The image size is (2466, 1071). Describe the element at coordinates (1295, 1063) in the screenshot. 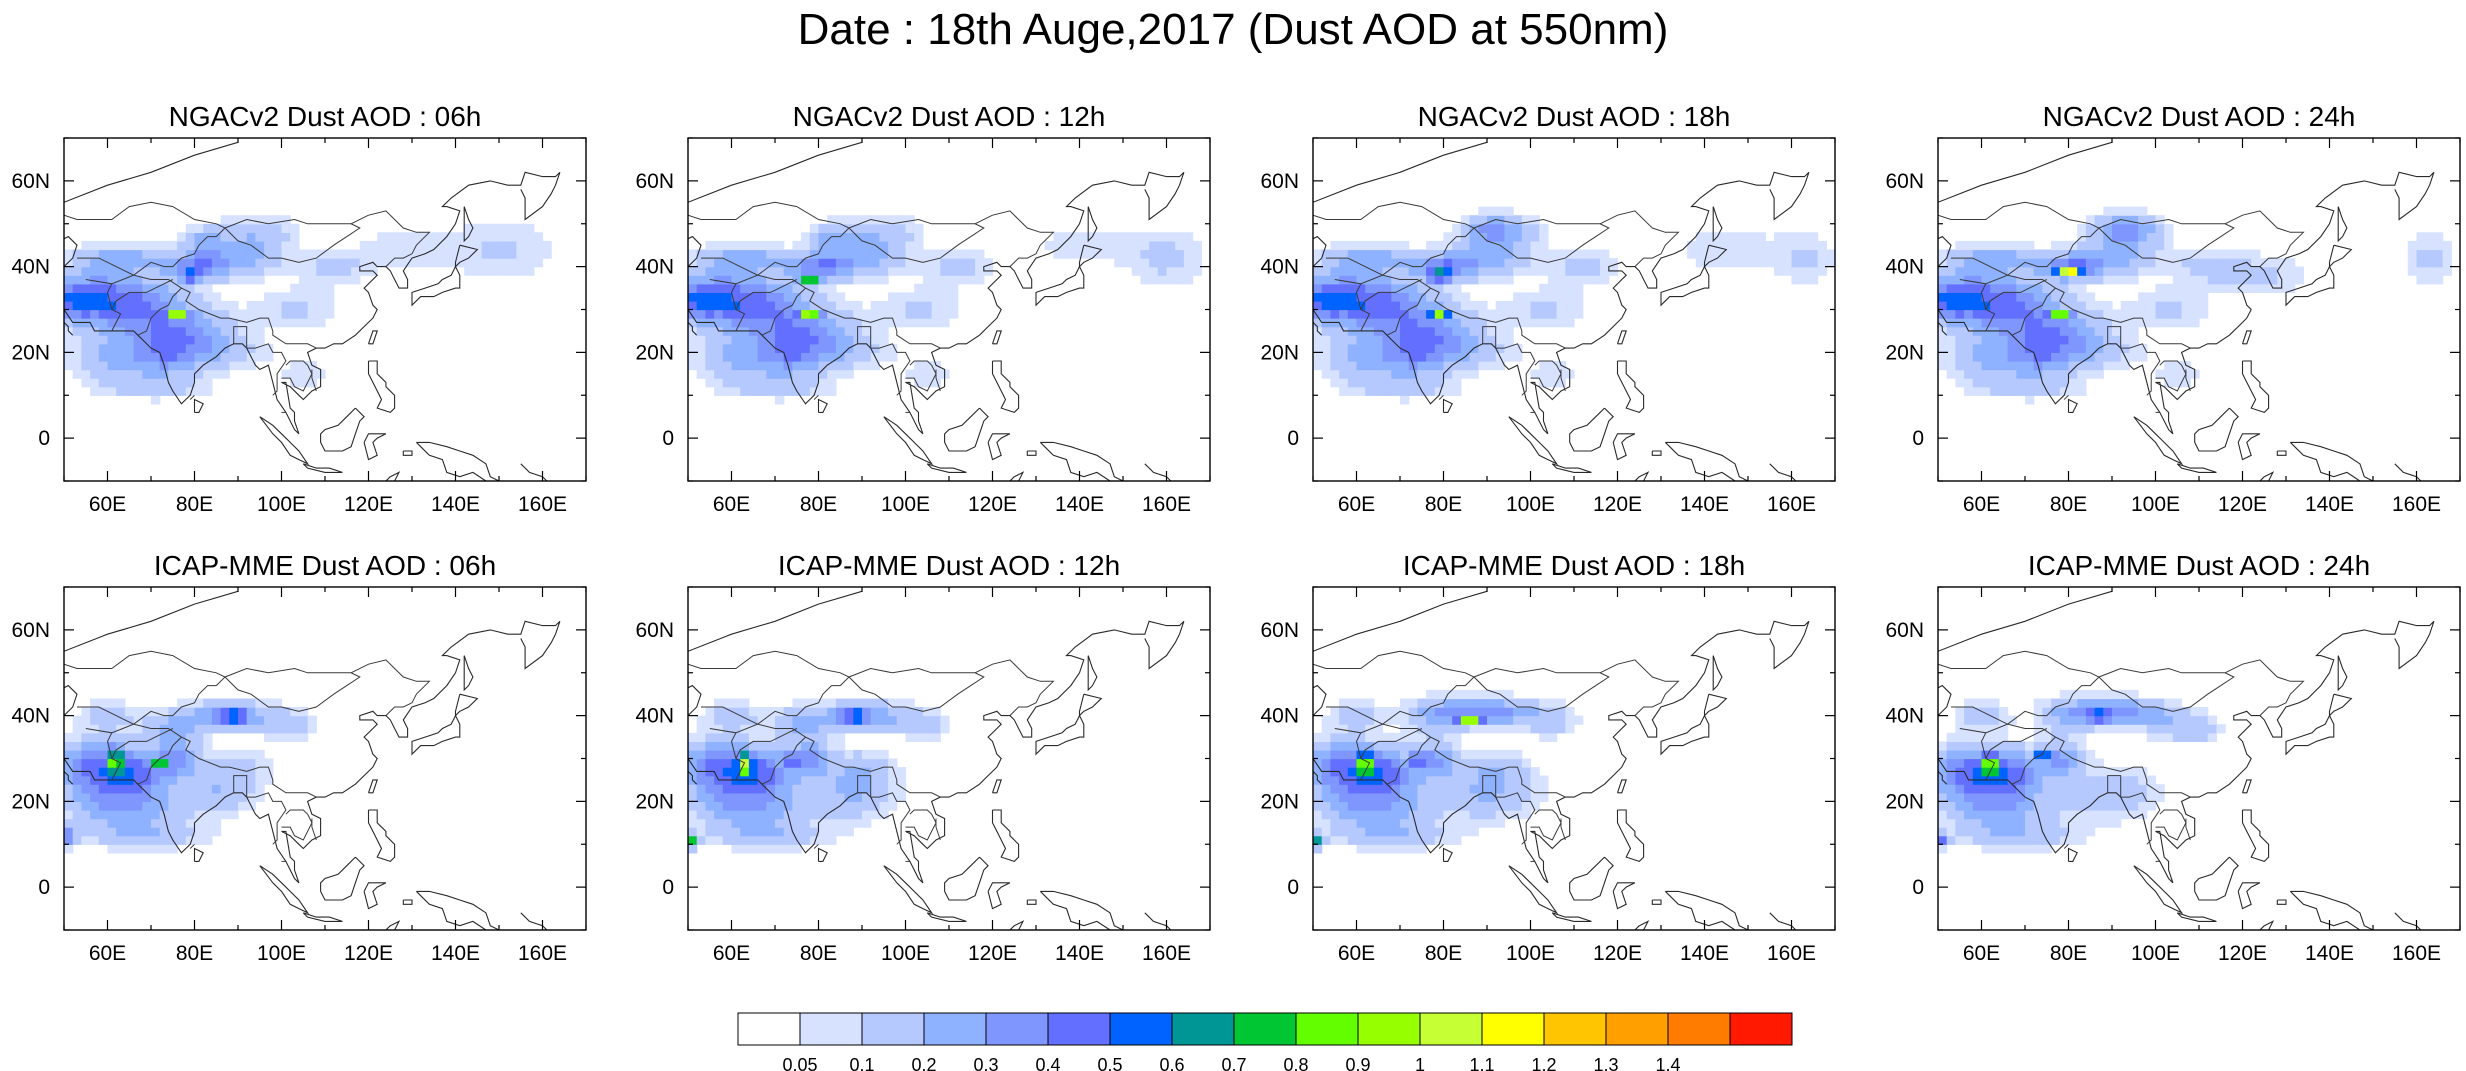

I see `colorbar-label: 0.8` at that location.